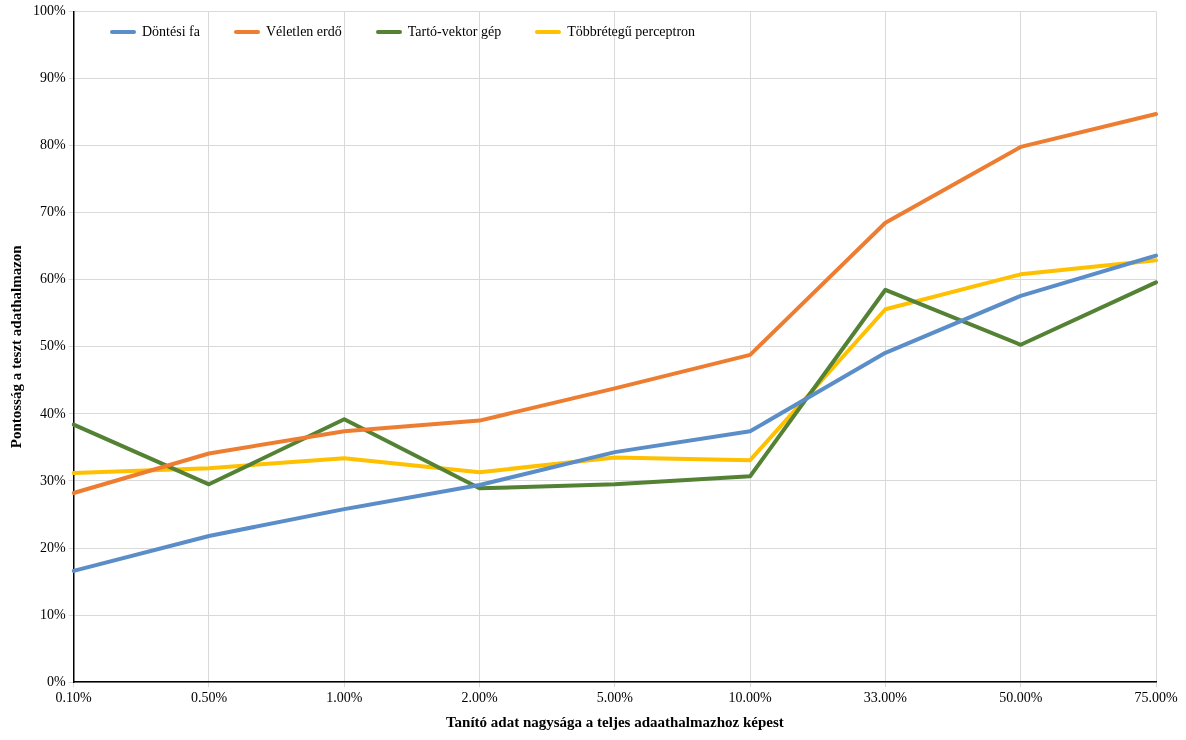 The height and width of the screenshot is (740, 1186). What do you see at coordinates (750, 698) in the screenshot?
I see `x-tick-label: 10.00%` at bounding box center [750, 698].